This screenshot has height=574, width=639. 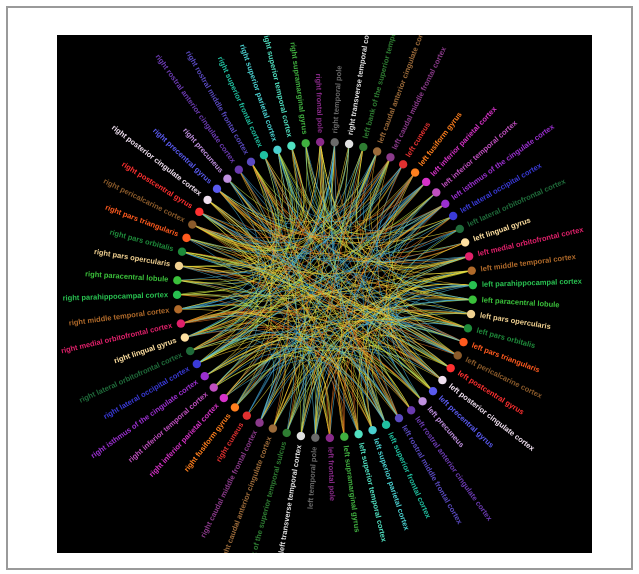 I want to click on node-label: right temporal pole, so click(x=336, y=99).